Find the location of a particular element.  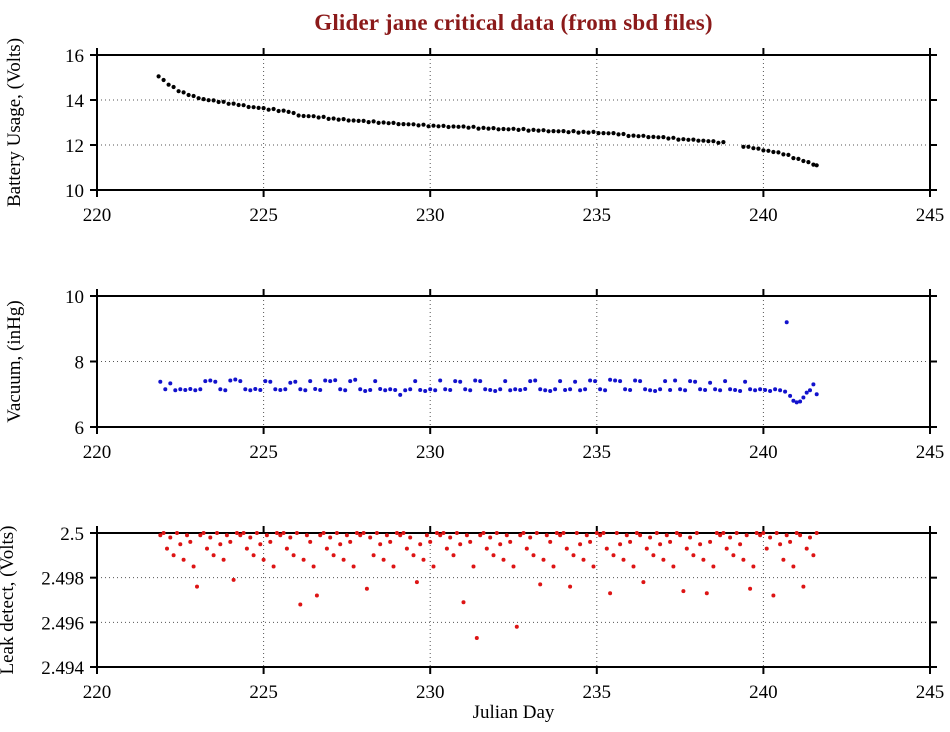

y-tick-label: 2.5 is located at coordinates (72, 534).